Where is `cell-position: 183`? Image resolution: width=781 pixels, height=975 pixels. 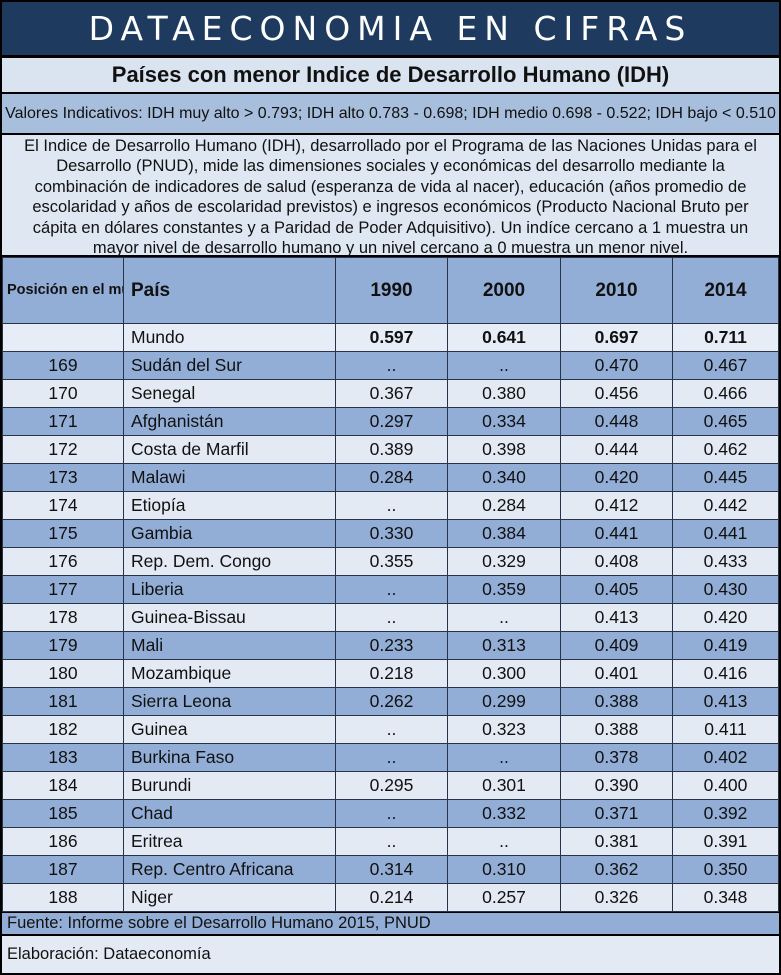
cell-position: 183 is located at coordinates (63, 757).